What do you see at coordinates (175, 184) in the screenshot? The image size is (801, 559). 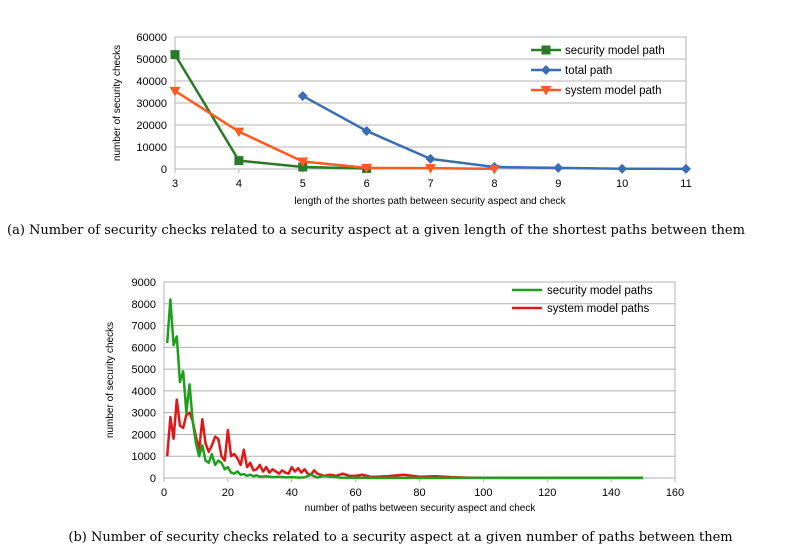 I see `x-tick-label: 3` at bounding box center [175, 184].